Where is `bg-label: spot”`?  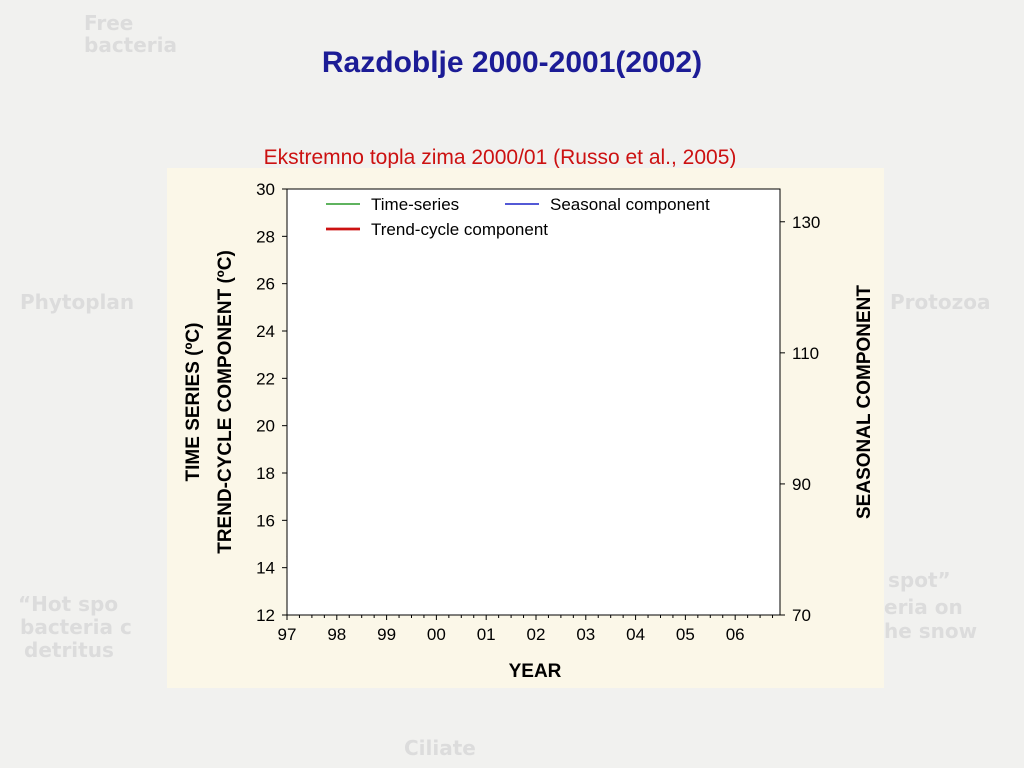
bg-label: spot” is located at coordinates (919, 580).